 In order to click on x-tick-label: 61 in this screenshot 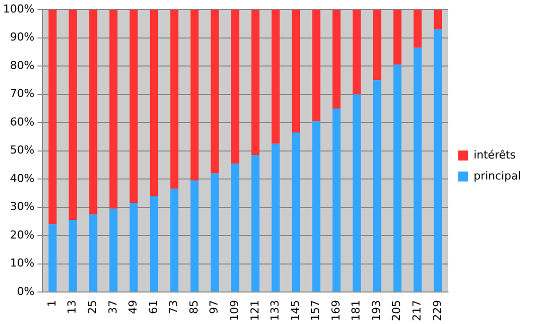, I will do `click(153, 307)`.